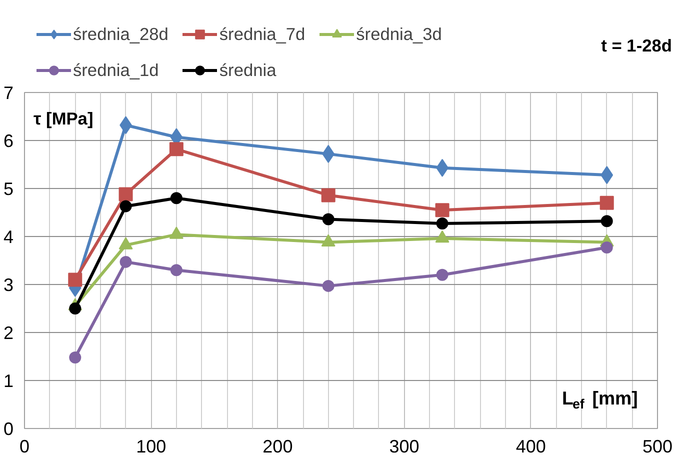 The width and height of the screenshot is (694, 468). I want to click on y-tick-label: 3, so click(8, 285).